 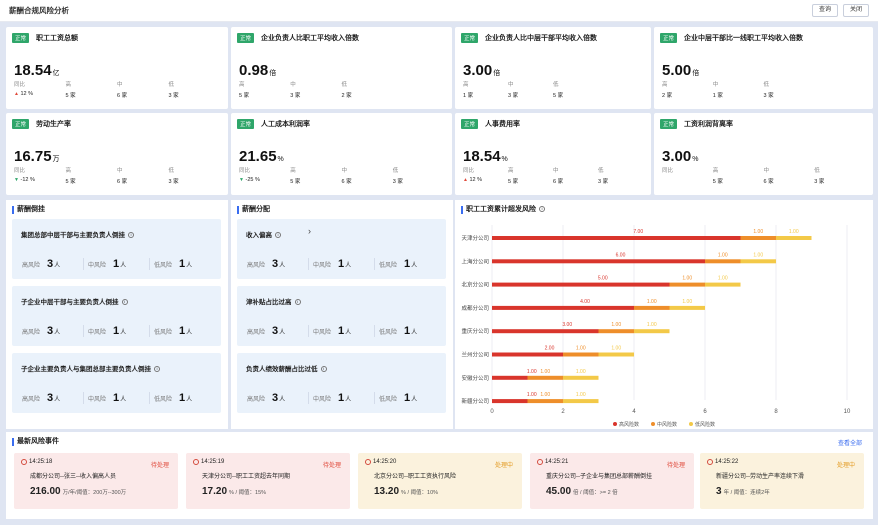 I want to click on distribution-panel-title: 薪酬分配, so click(x=253, y=210).